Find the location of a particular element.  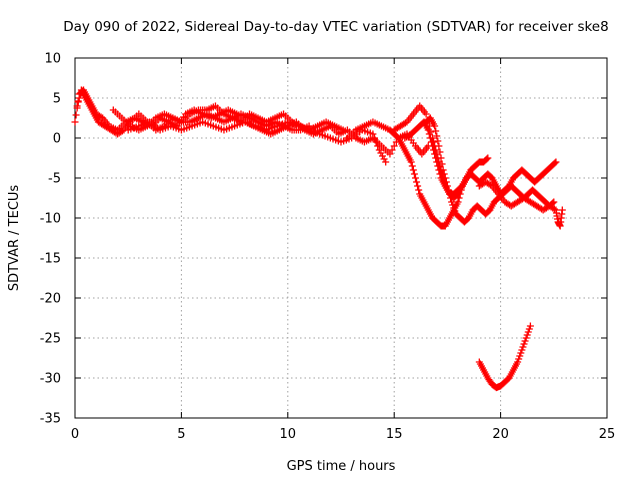

y-tick-label: 0 is located at coordinates (57, 139).